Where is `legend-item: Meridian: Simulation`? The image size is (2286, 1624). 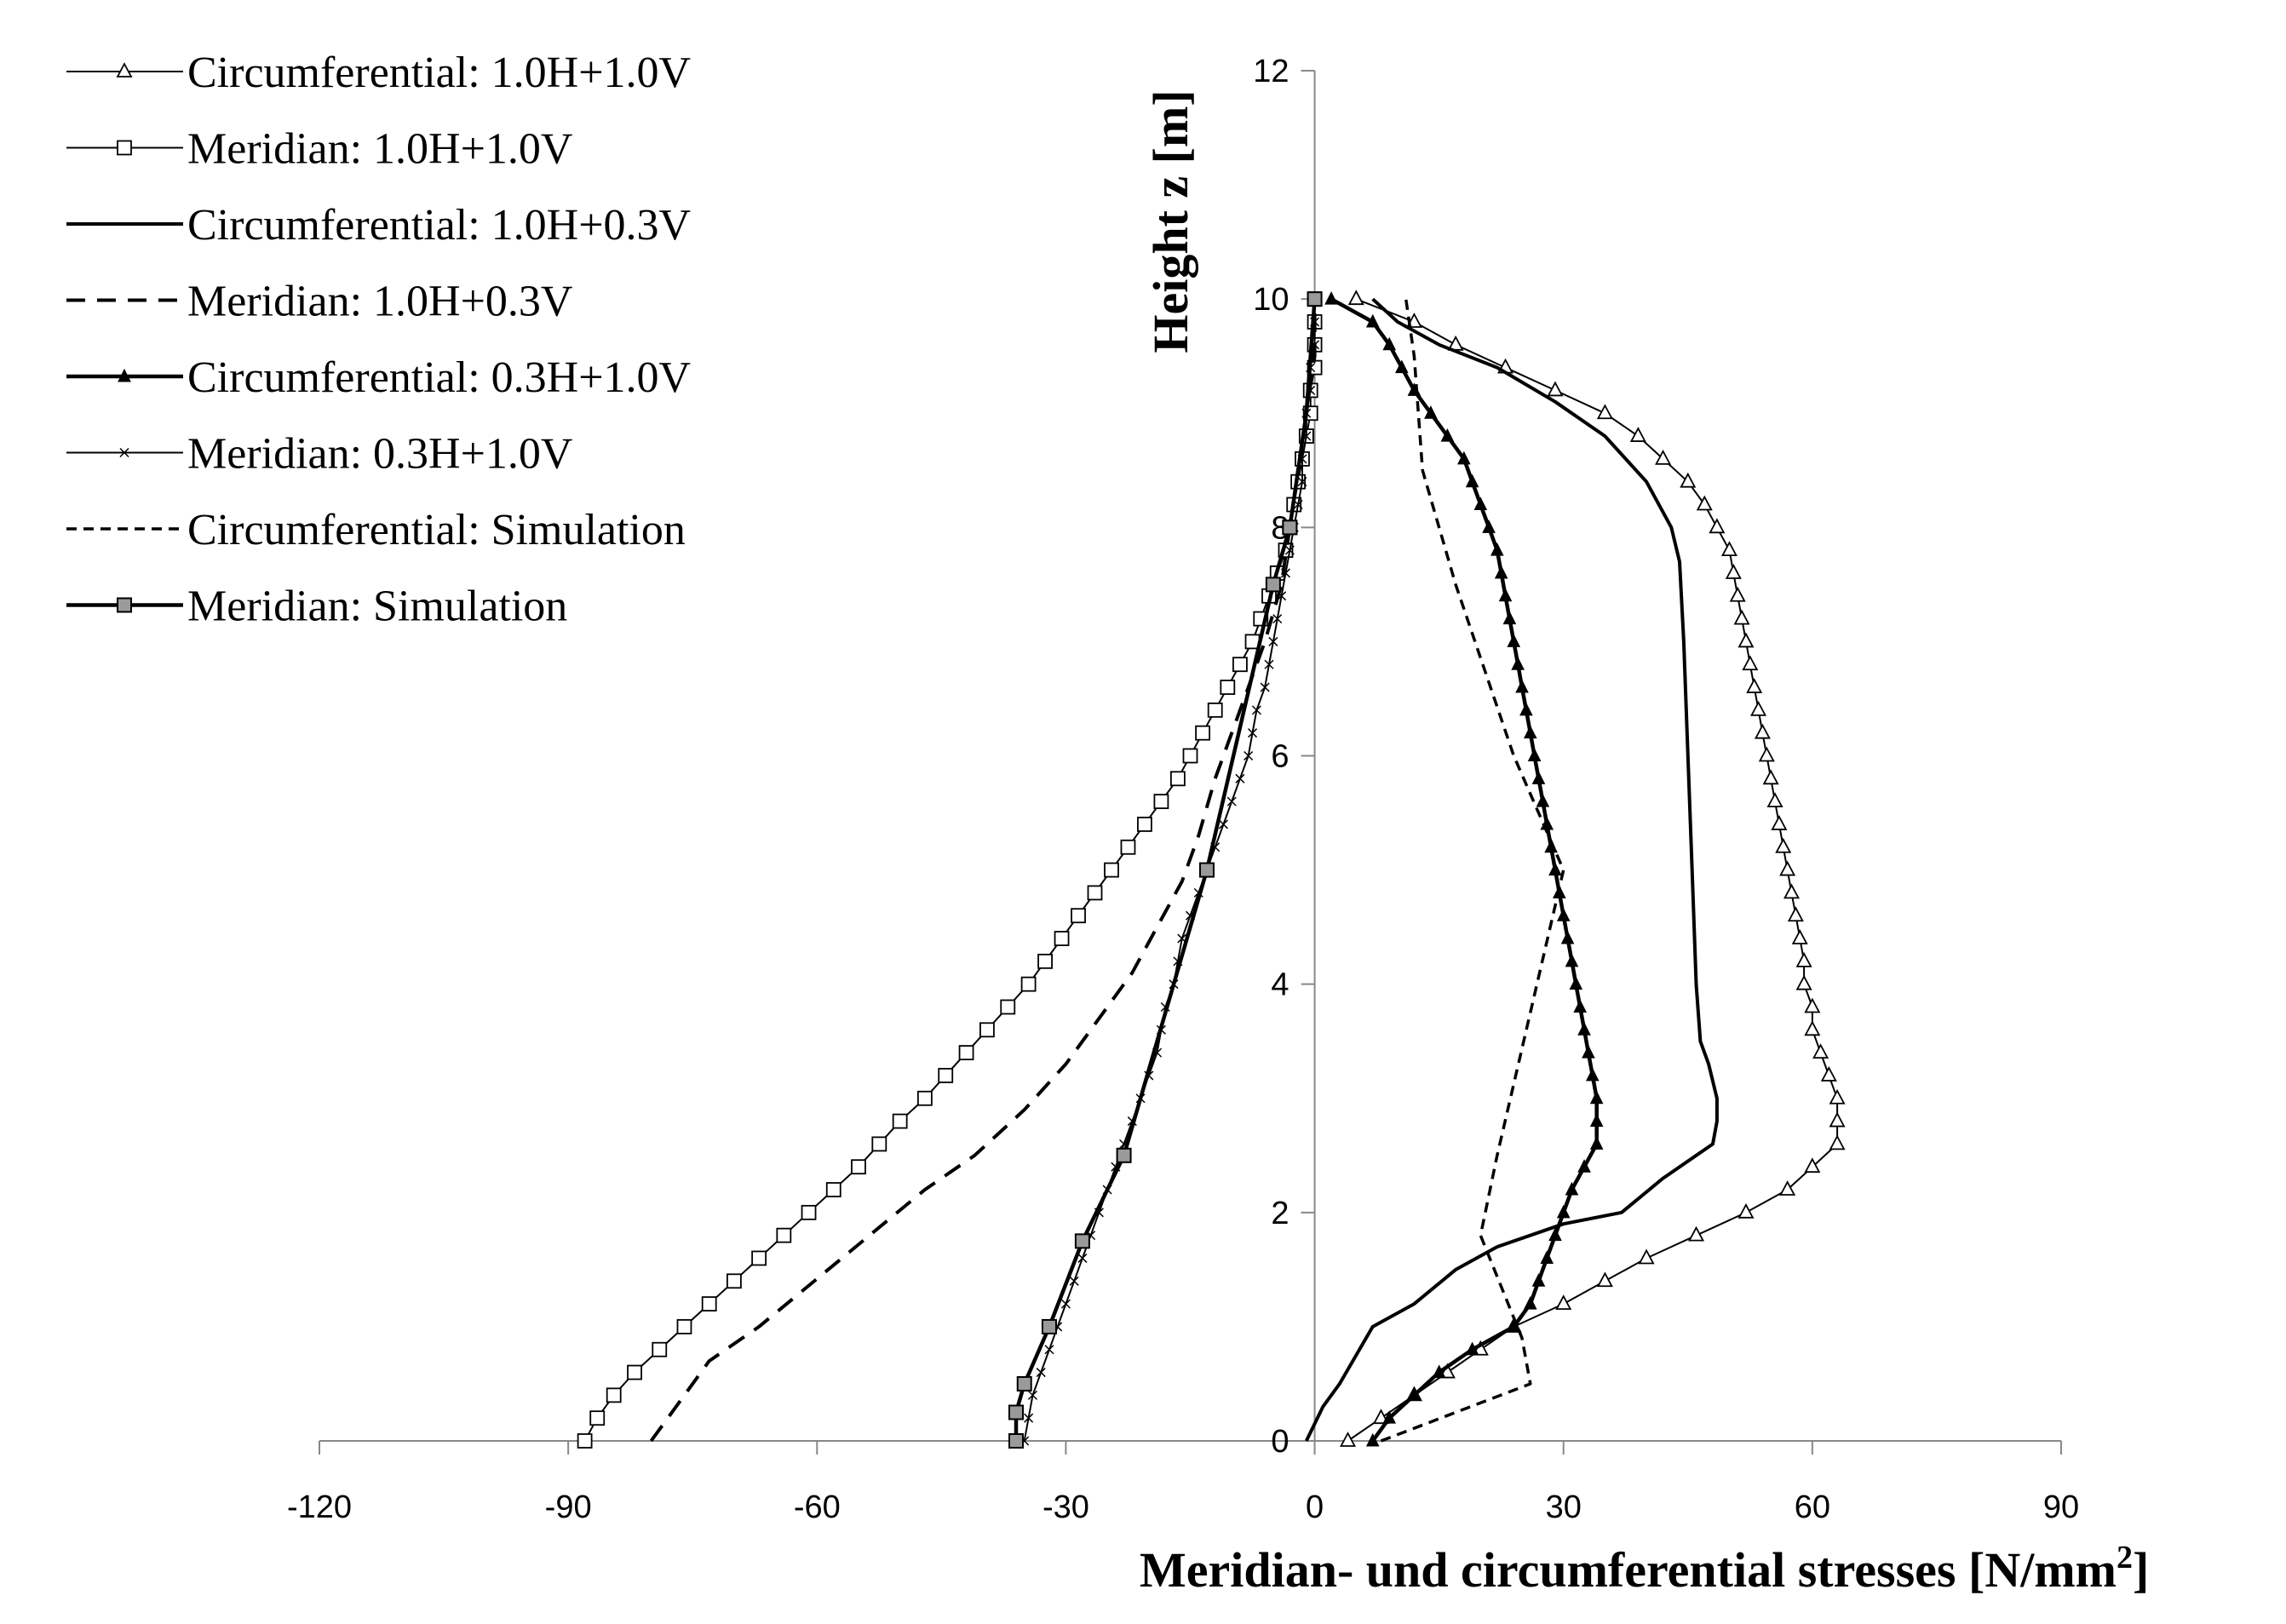
legend-item: Meridian: Simulation is located at coordinates (316, 606).